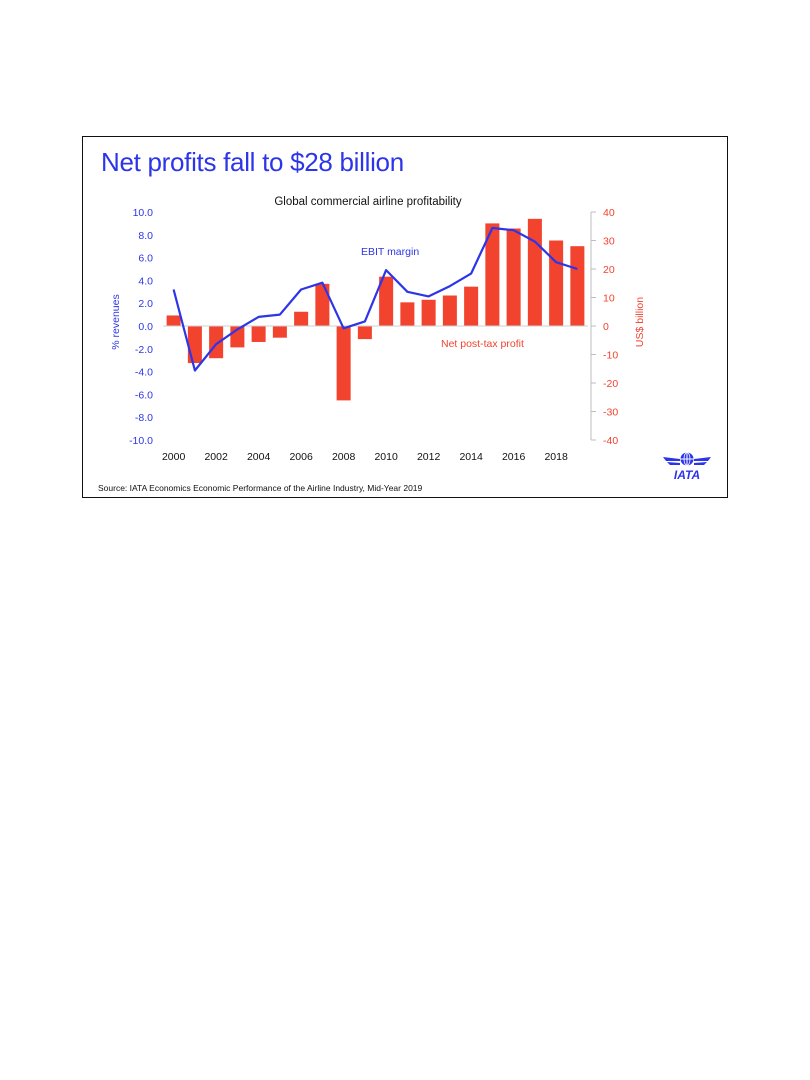 Image resolution: width=810 pixels, height=1080 pixels. I want to click on profit-bar-2015, so click(492, 274).